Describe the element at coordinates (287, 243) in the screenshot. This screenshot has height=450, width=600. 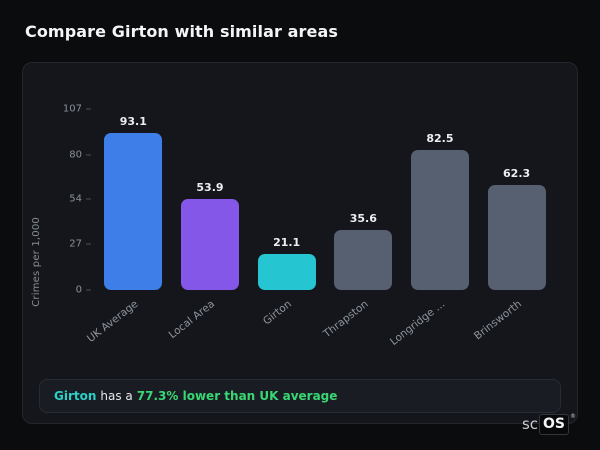
I see `bar-value-label: 21.1` at that location.